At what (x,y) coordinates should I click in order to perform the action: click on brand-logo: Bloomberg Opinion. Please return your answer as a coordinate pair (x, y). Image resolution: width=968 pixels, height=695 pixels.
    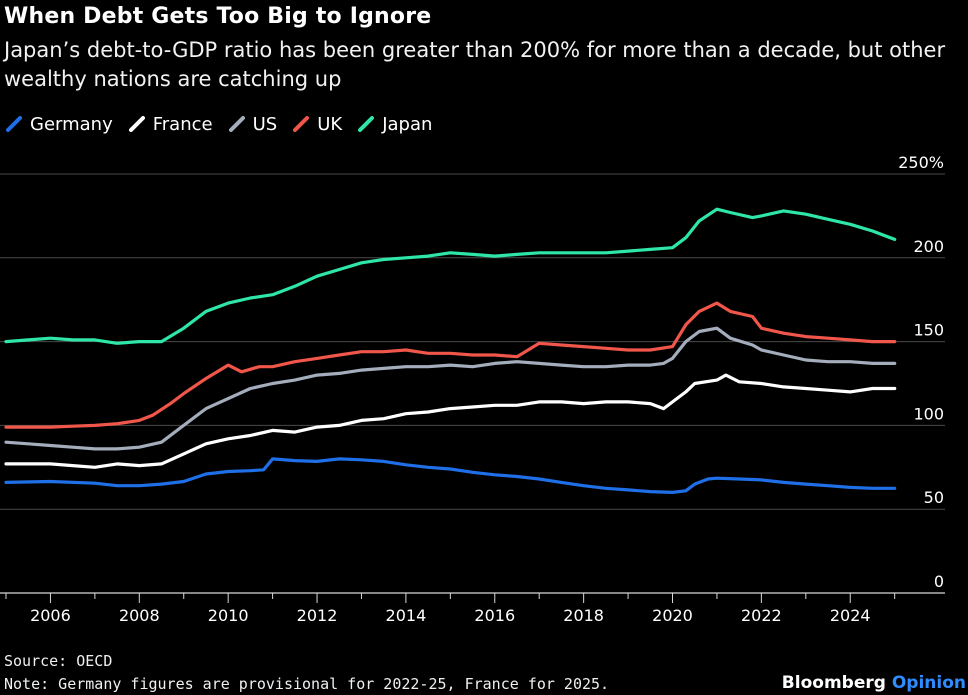
    Looking at the image, I should click on (874, 683).